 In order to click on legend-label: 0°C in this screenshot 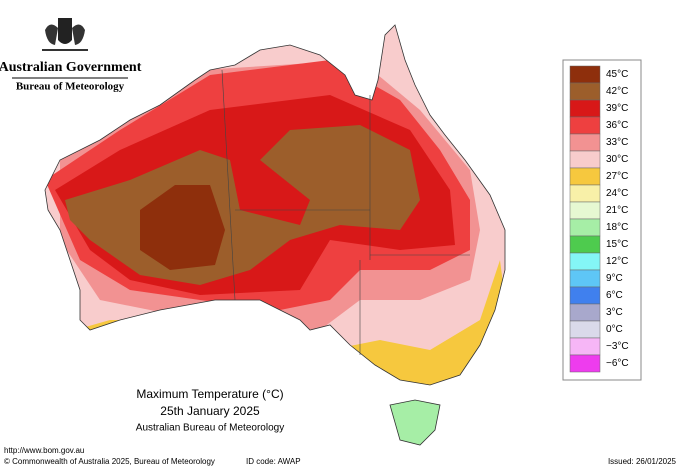, I will do `click(614, 329)`.